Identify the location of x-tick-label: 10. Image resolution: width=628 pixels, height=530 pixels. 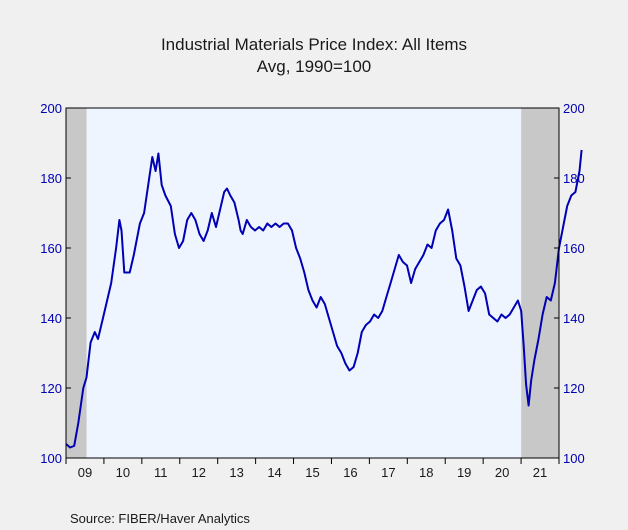
(123, 472).